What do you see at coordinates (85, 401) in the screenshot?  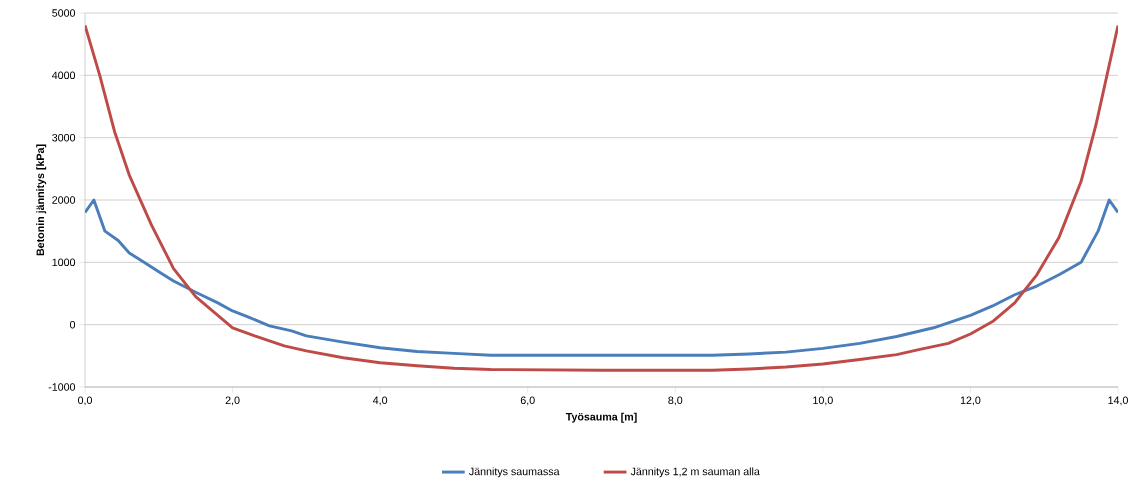 I see `x-tick-label: 0,0` at bounding box center [85, 401].